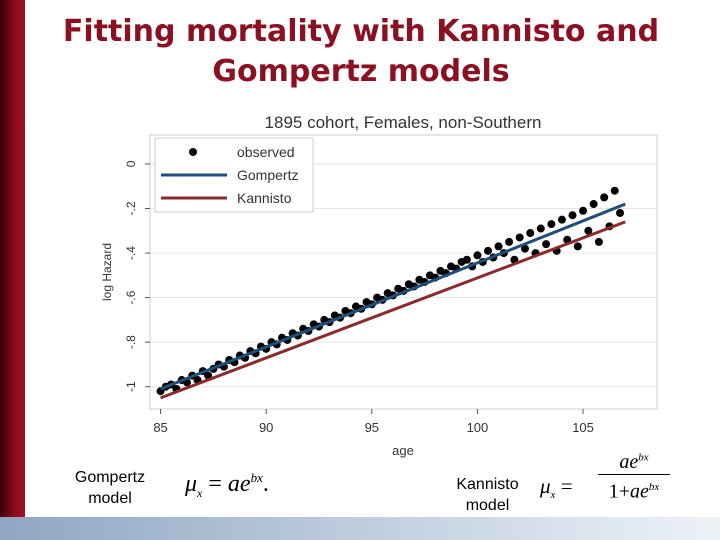  I want to click on y-tick-label: -.4, so click(131, 253).